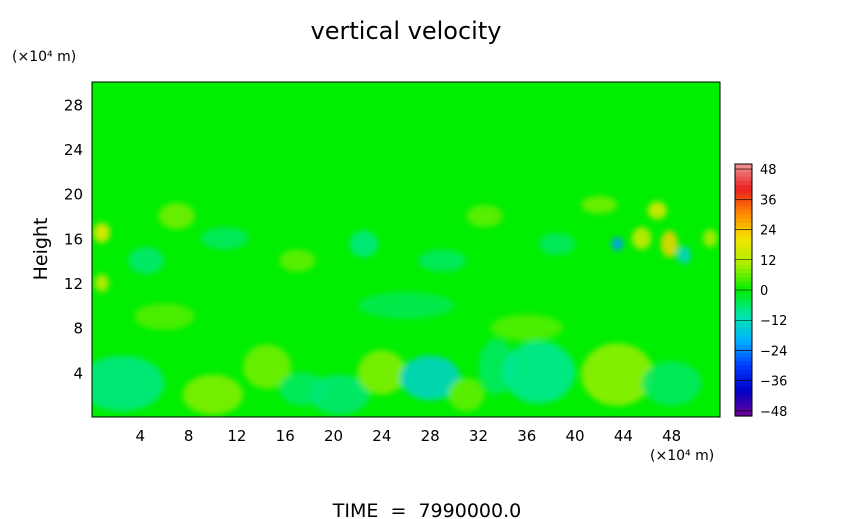 The image size is (854, 519). I want to click on colorbar-tick-label: −36, so click(773, 382).